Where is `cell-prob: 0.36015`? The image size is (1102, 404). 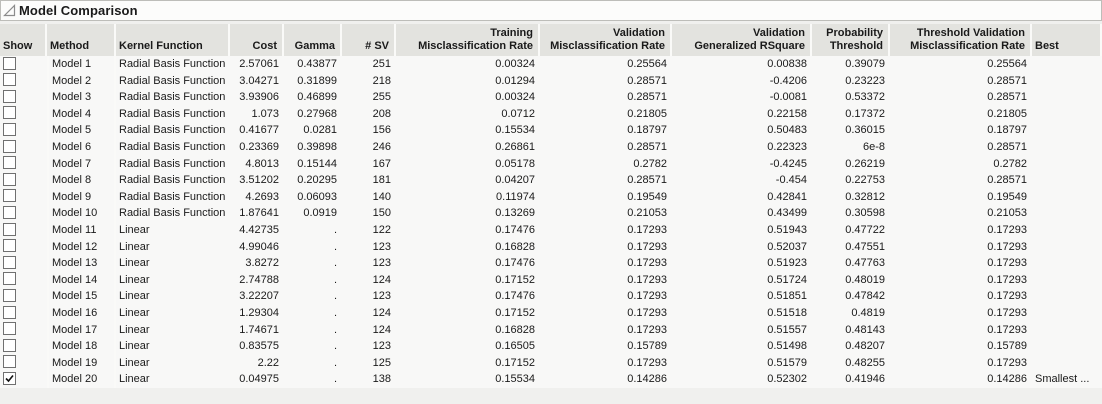
cell-prob: 0.36015 is located at coordinates (851, 130).